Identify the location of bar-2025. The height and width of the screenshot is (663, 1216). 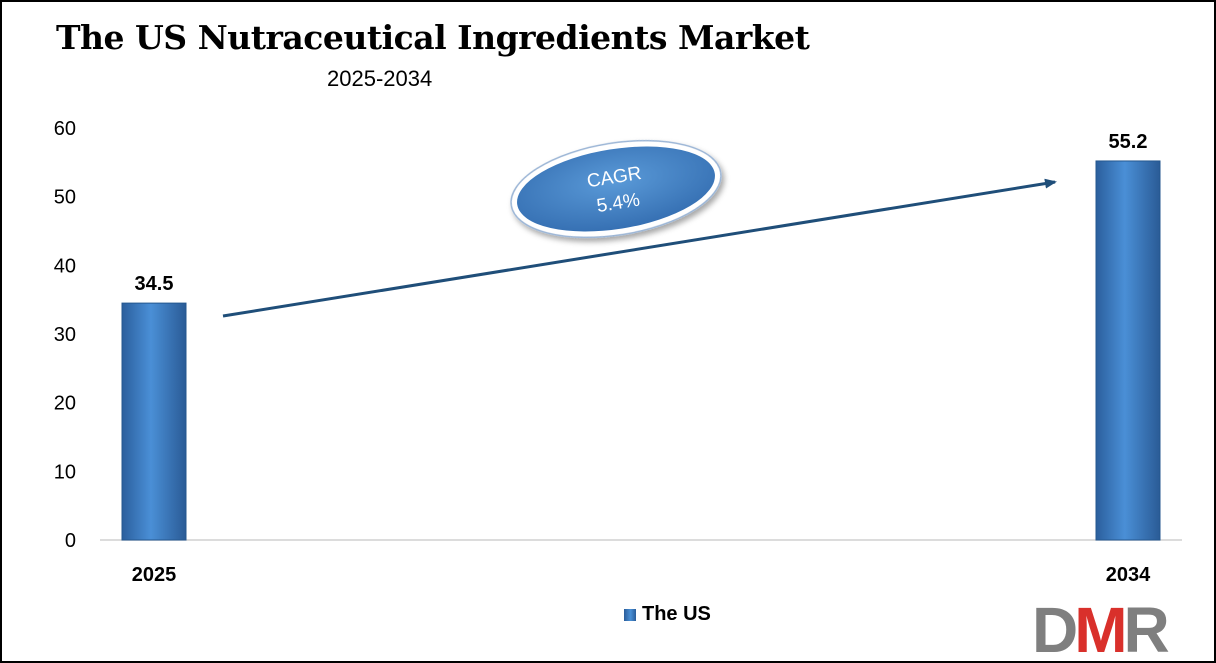
(154, 421).